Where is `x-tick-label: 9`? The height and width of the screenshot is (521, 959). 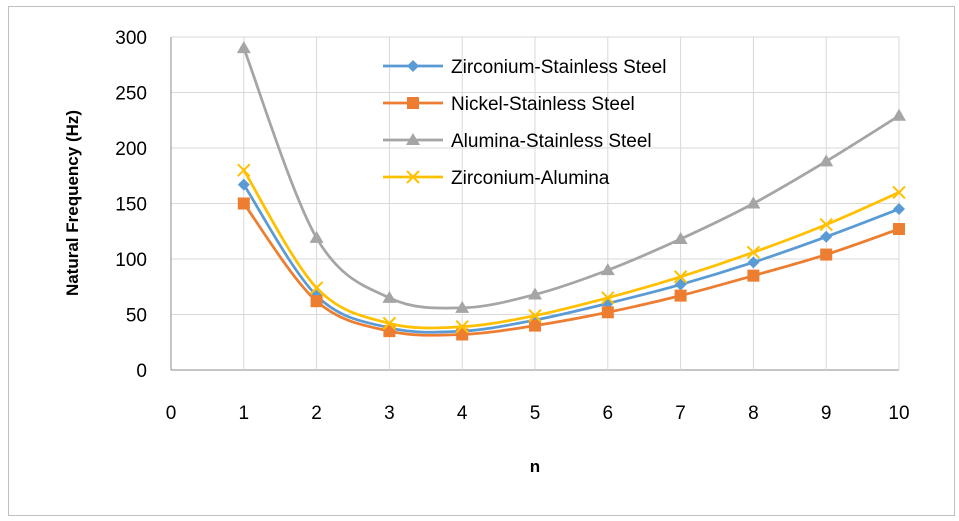 x-tick-label: 9 is located at coordinates (826, 413).